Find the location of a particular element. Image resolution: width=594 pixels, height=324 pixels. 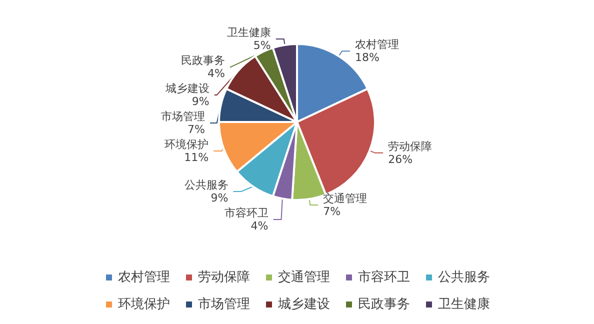

legend-label: 民政事务 is located at coordinates (384, 304).